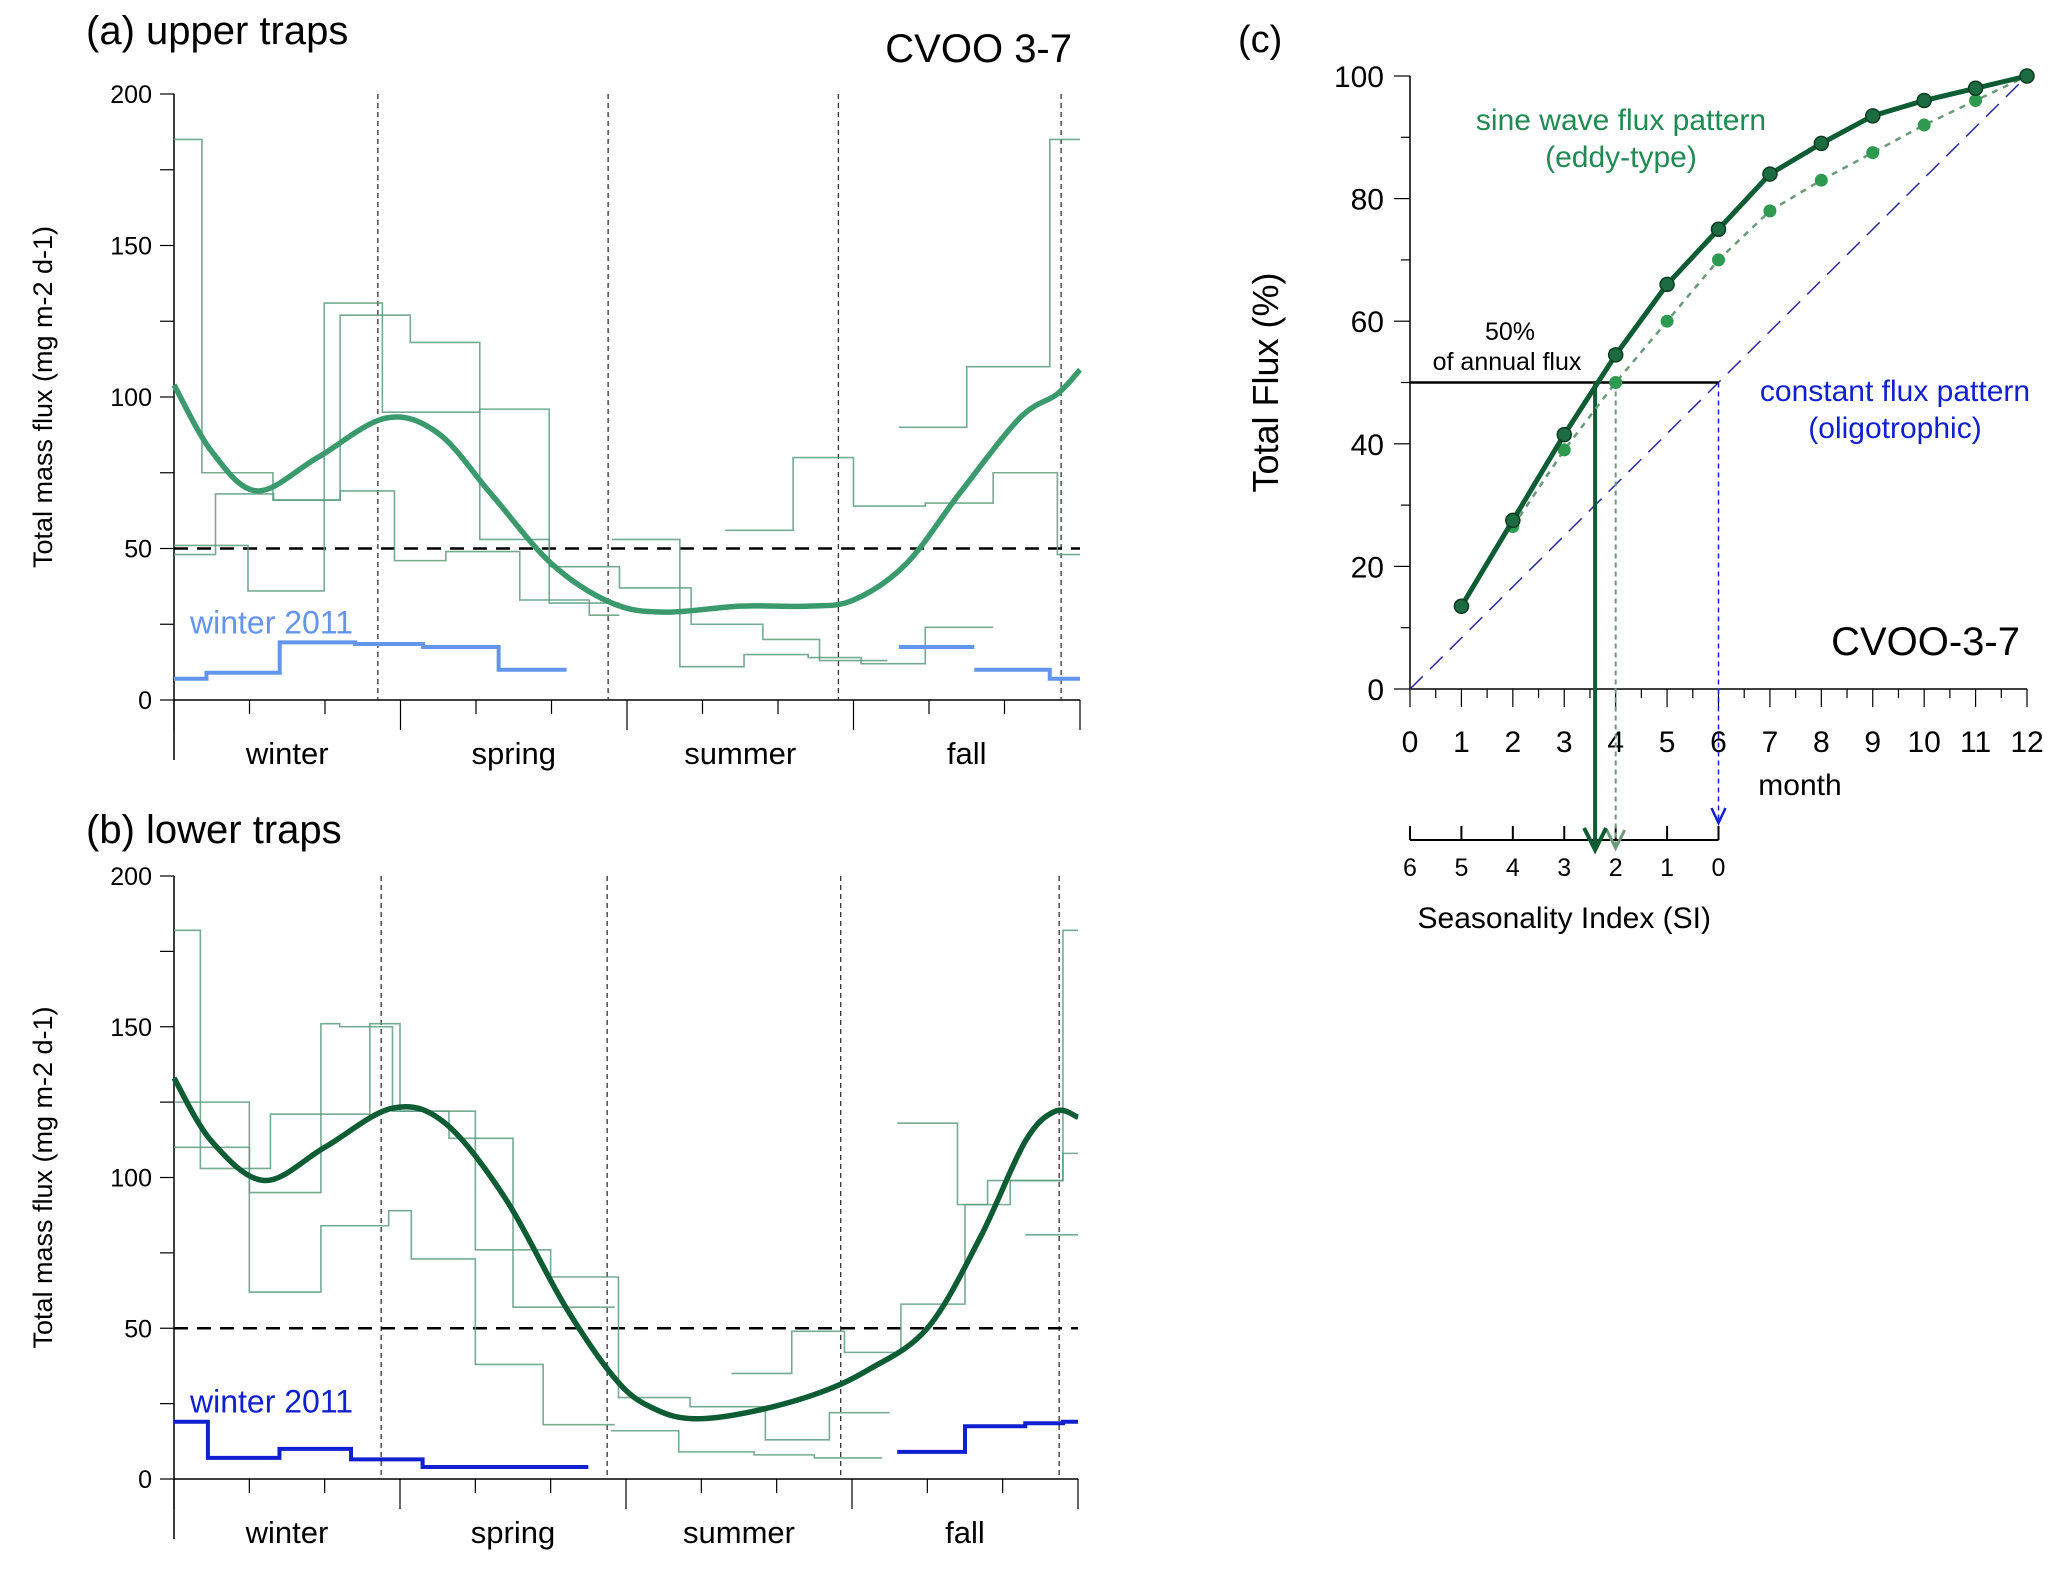 This screenshot has height=1570, width=2067. What do you see at coordinates (1667, 742) in the screenshot?
I see `x-tick-label: 5` at bounding box center [1667, 742].